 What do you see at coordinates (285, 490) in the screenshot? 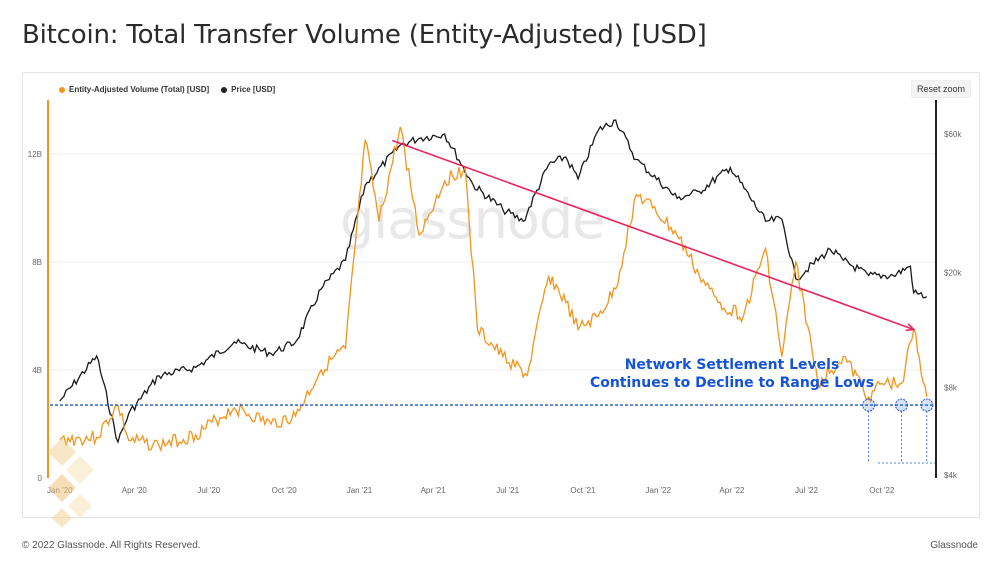
I see `x-tick-label: Oct '20` at bounding box center [285, 490].